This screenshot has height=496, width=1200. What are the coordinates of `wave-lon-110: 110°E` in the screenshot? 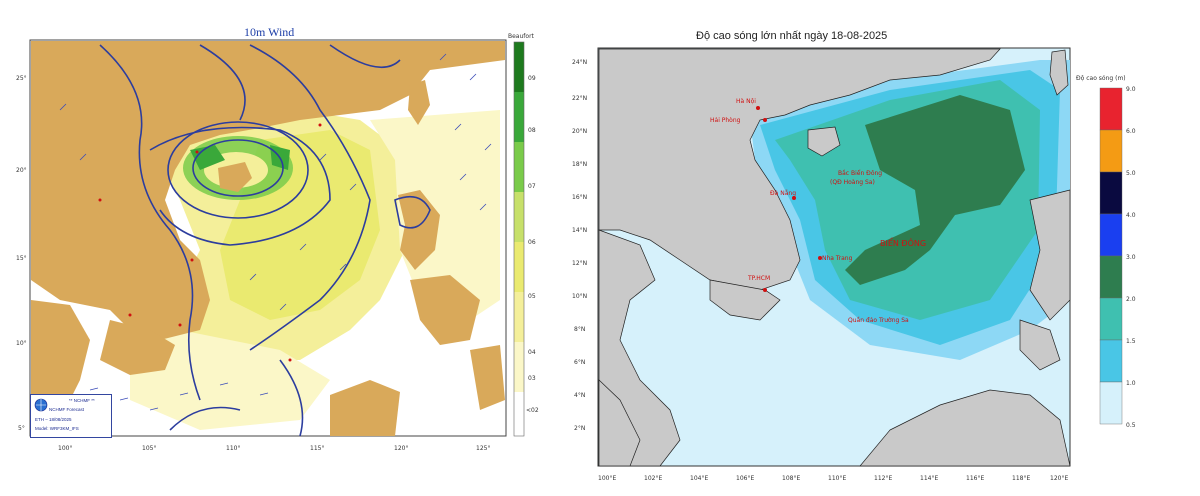 It's located at (837, 478).